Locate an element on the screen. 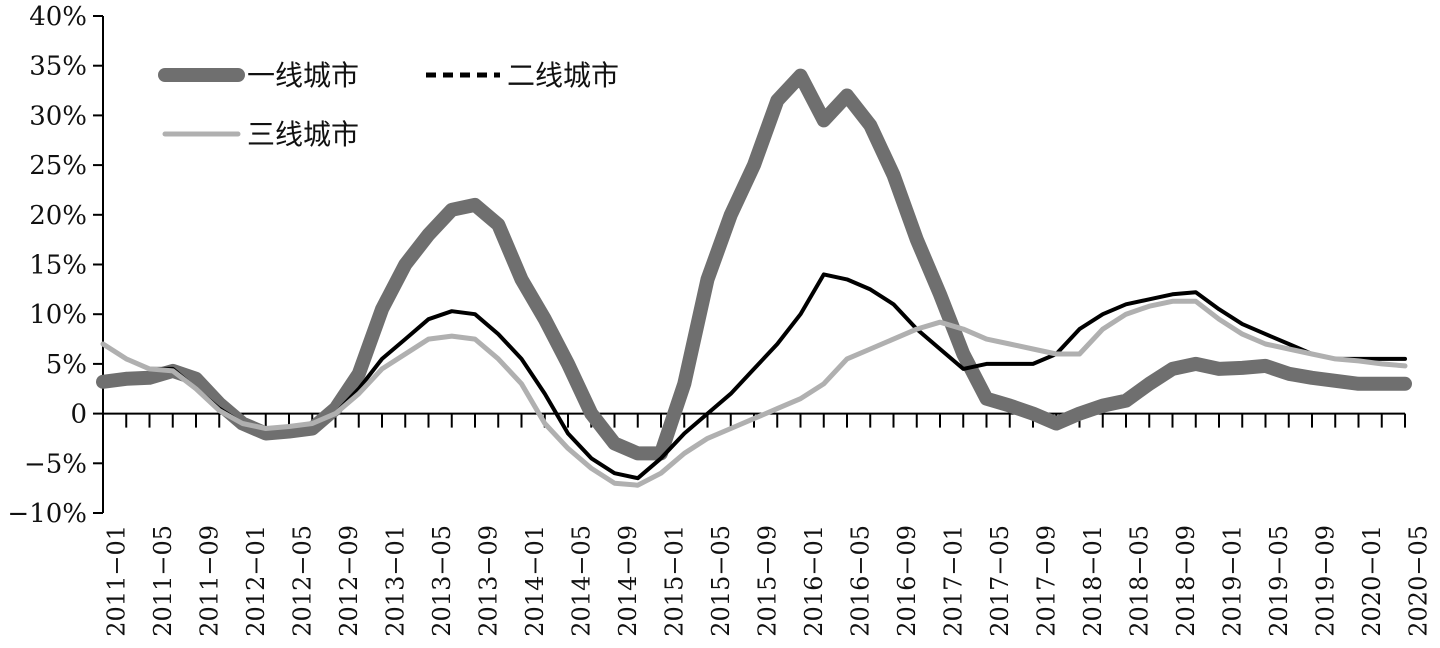  x-tick-label: 2016−05 is located at coordinates (861, 581).